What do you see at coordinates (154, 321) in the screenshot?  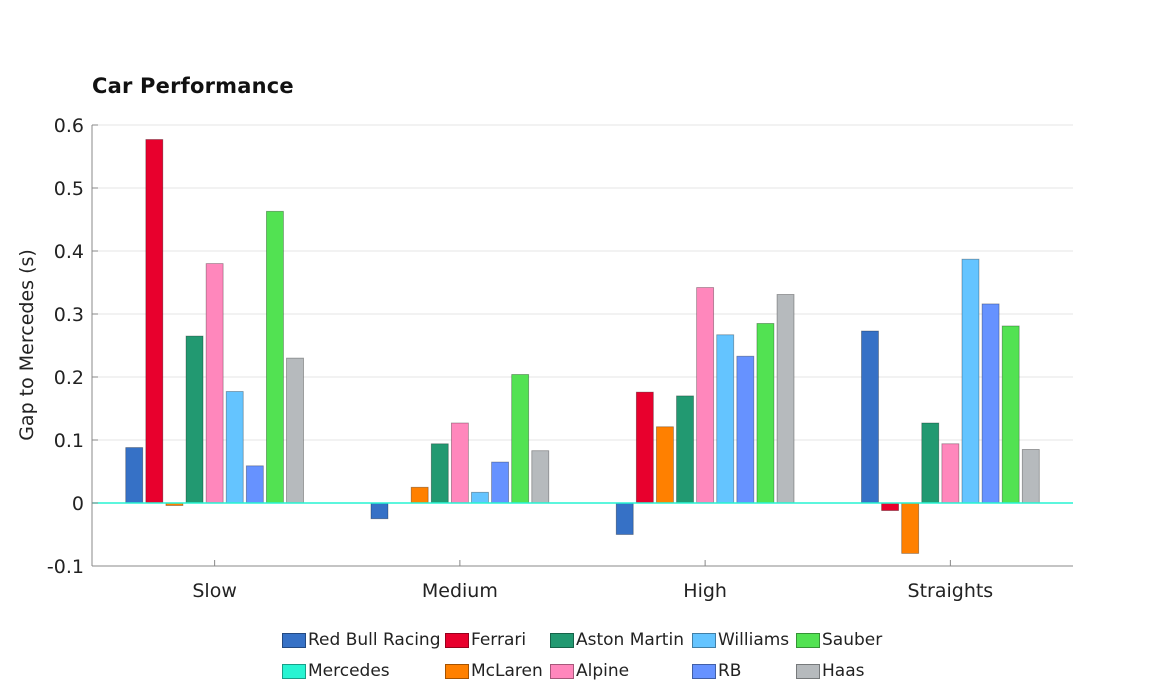 I see `bar-ferrari-slow` at bounding box center [154, 321].